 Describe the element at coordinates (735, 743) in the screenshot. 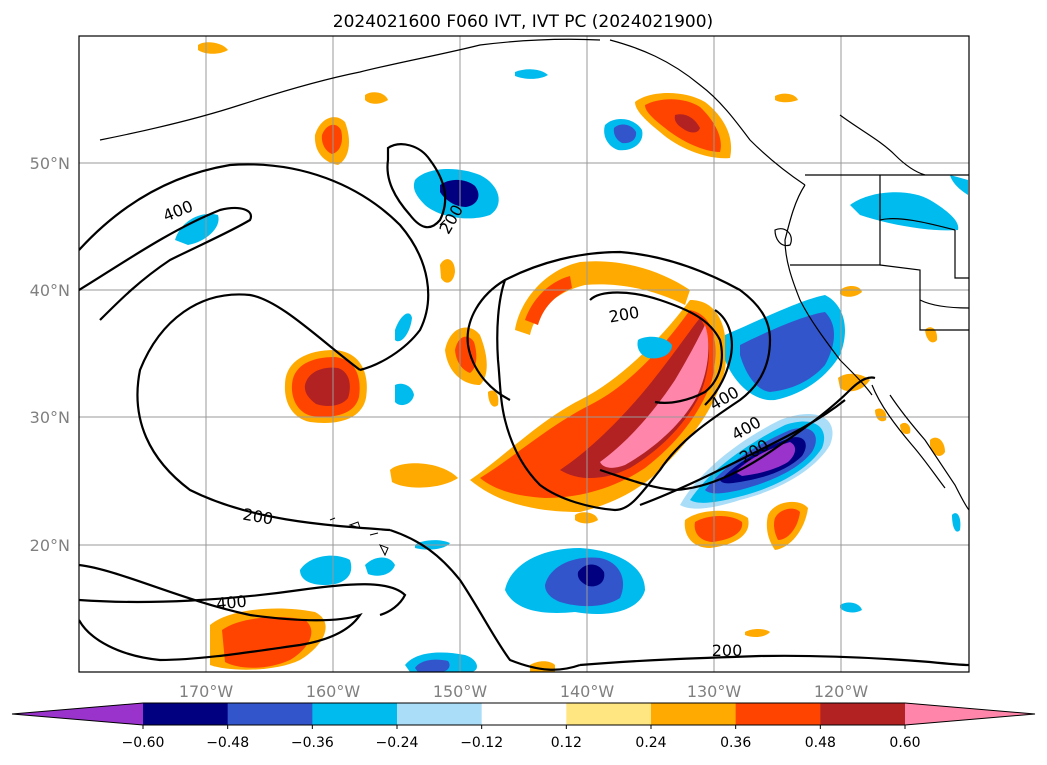

I see `colorbar-tick-label: 0.36` at that location.